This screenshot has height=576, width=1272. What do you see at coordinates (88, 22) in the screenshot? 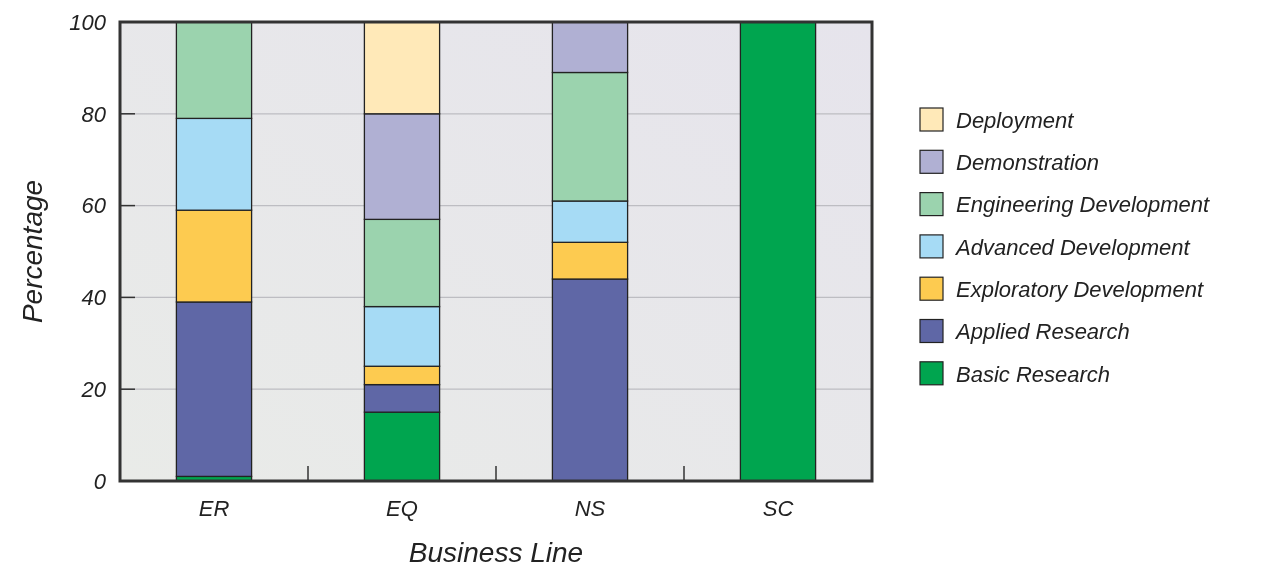
I see `y-tick-label: 100` at bounding box center [88, 22].